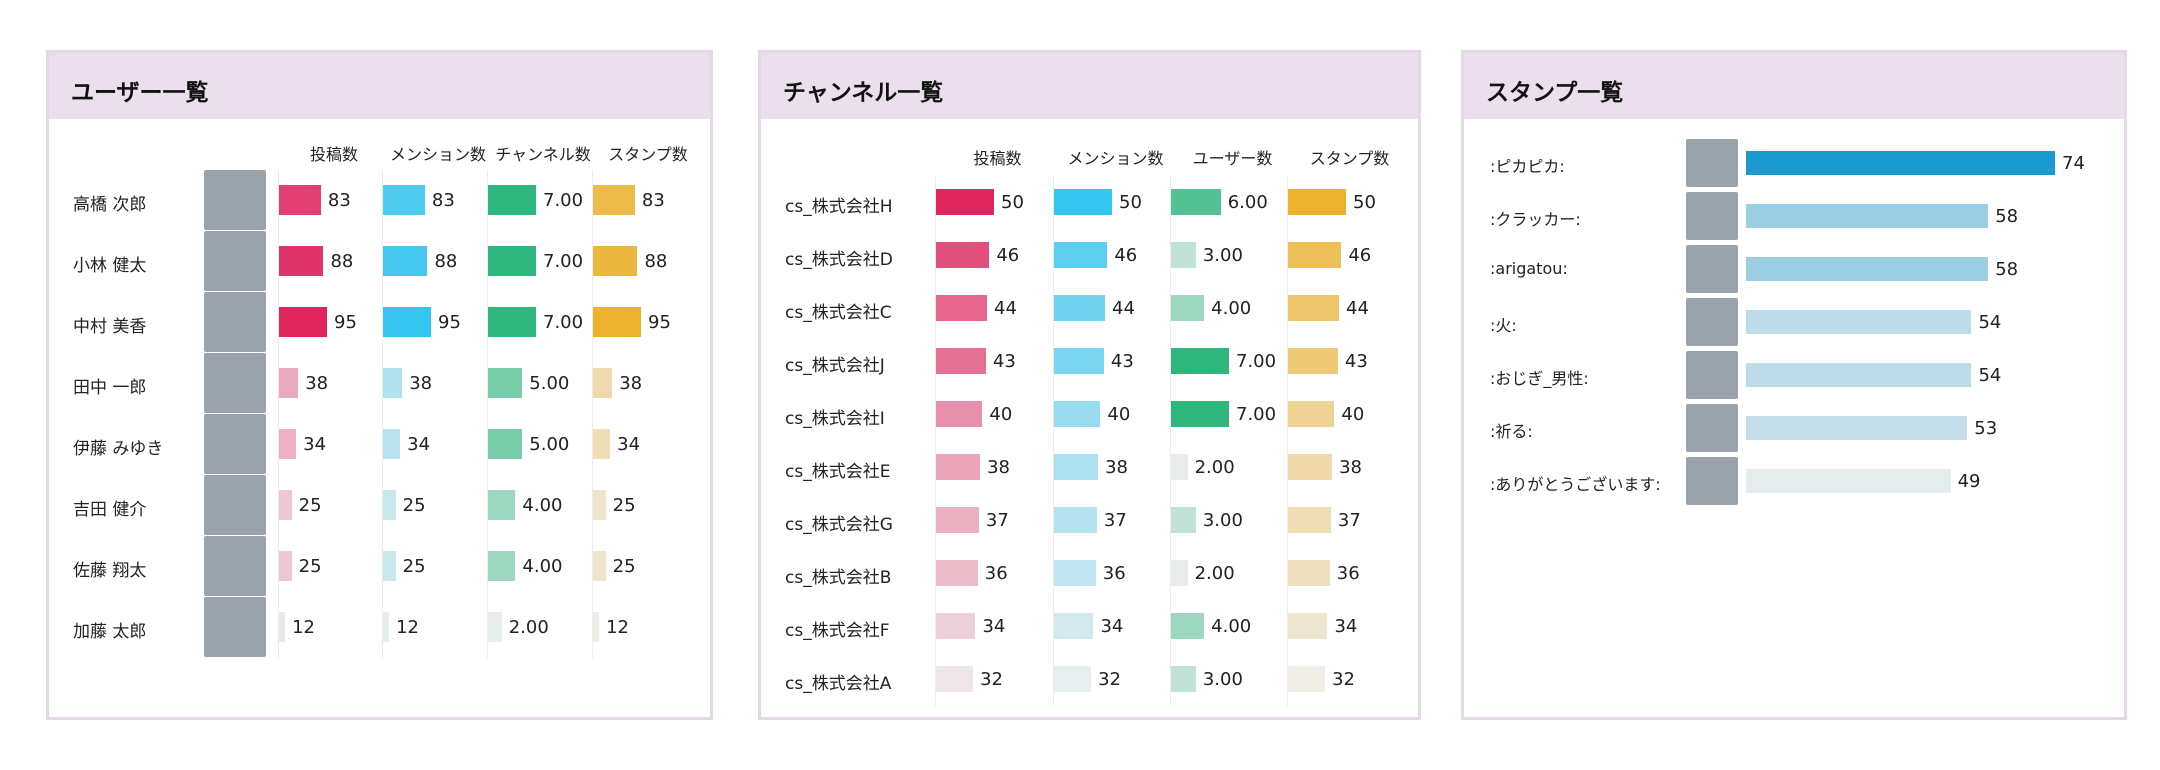 The image size is (2160, 770). I want to click on value-label: 83, so click(339, 200).